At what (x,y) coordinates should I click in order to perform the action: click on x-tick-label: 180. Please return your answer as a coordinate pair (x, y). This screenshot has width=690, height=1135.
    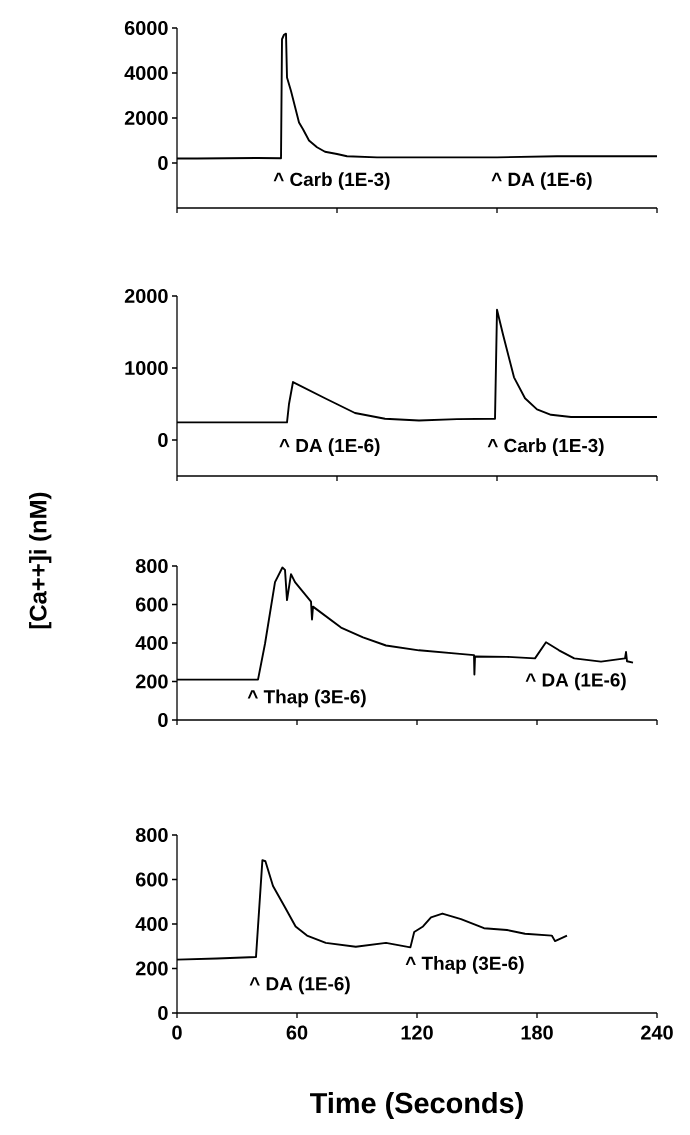
    Looking at the image, I should click on (537, 1032).